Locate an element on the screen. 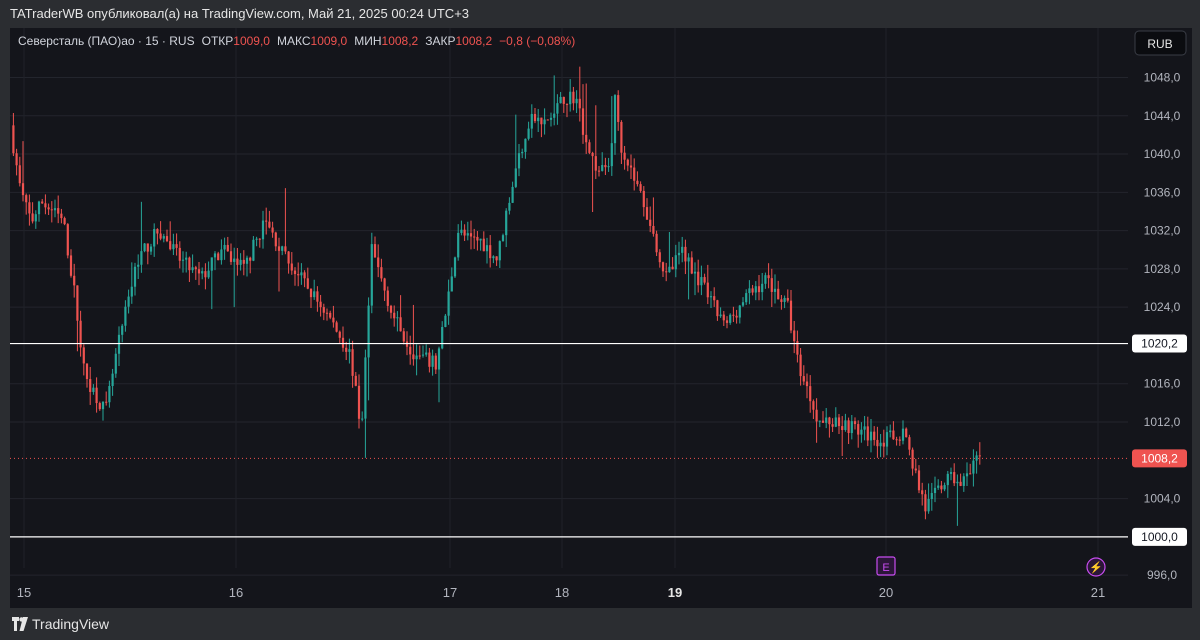 This screenshot has width=1200, height=640. legend-symbol: Северсталь (ПАО)ао · 15 · RUS is located at coordinates (106, 41).